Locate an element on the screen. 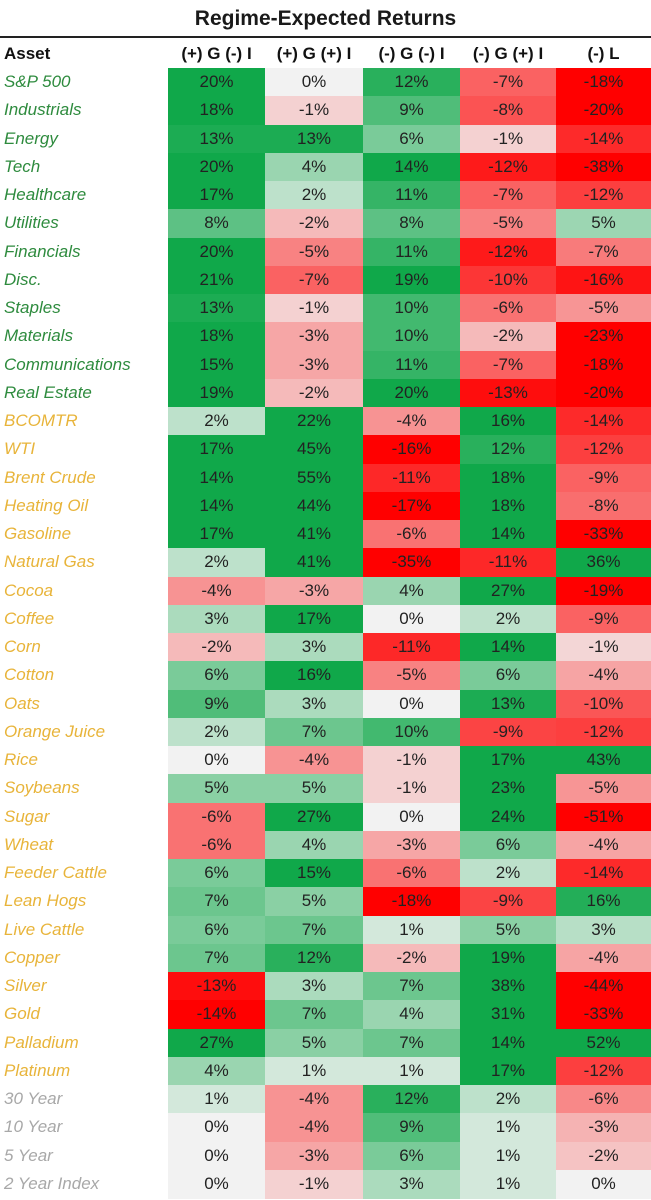 This screenshot has height=1200, width=651. heatmap-cell: 9% is located at coordinates (411, 1127).